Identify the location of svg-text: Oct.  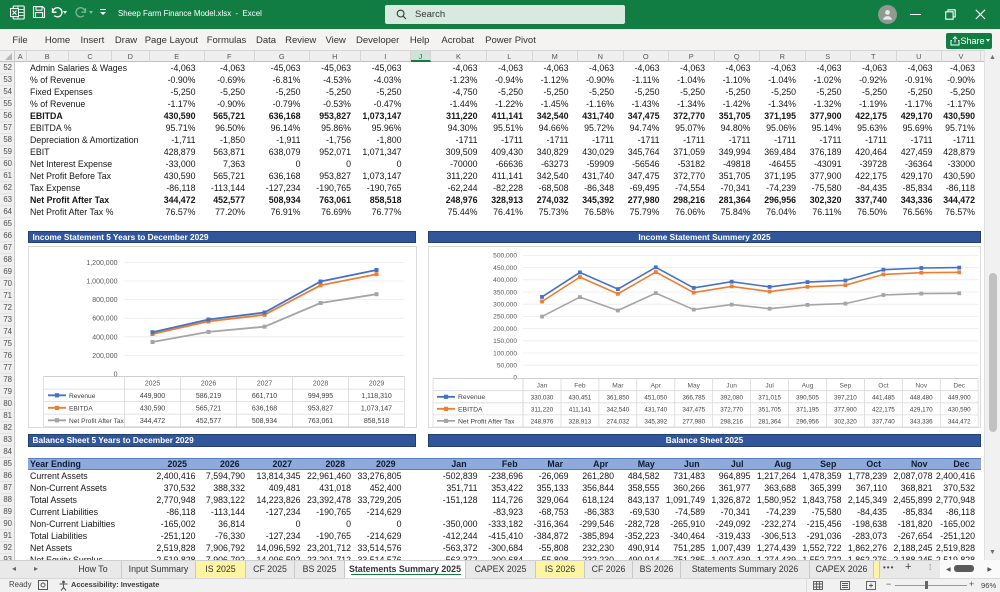
(883, 385).